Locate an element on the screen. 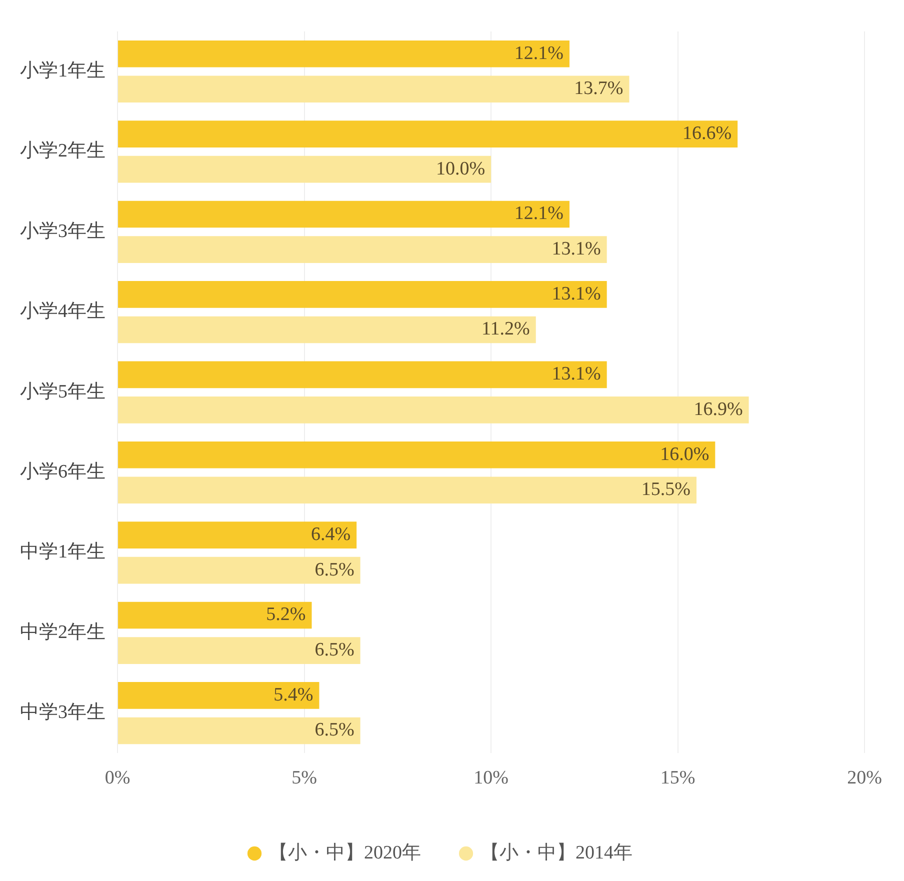 Image resolution: width=904 pixels, height=881 pixels. x-tick-label: 15% is located at coordinates (678, 778).